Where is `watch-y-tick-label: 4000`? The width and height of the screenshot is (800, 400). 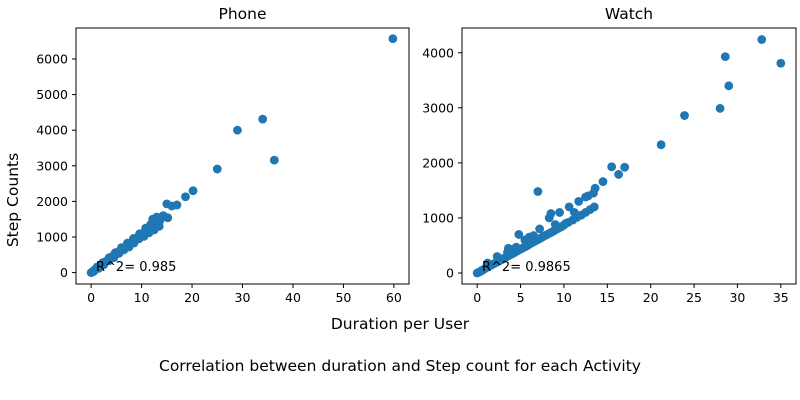
watch-y-tick-label: 4000 is located at coordinates (438, 52).